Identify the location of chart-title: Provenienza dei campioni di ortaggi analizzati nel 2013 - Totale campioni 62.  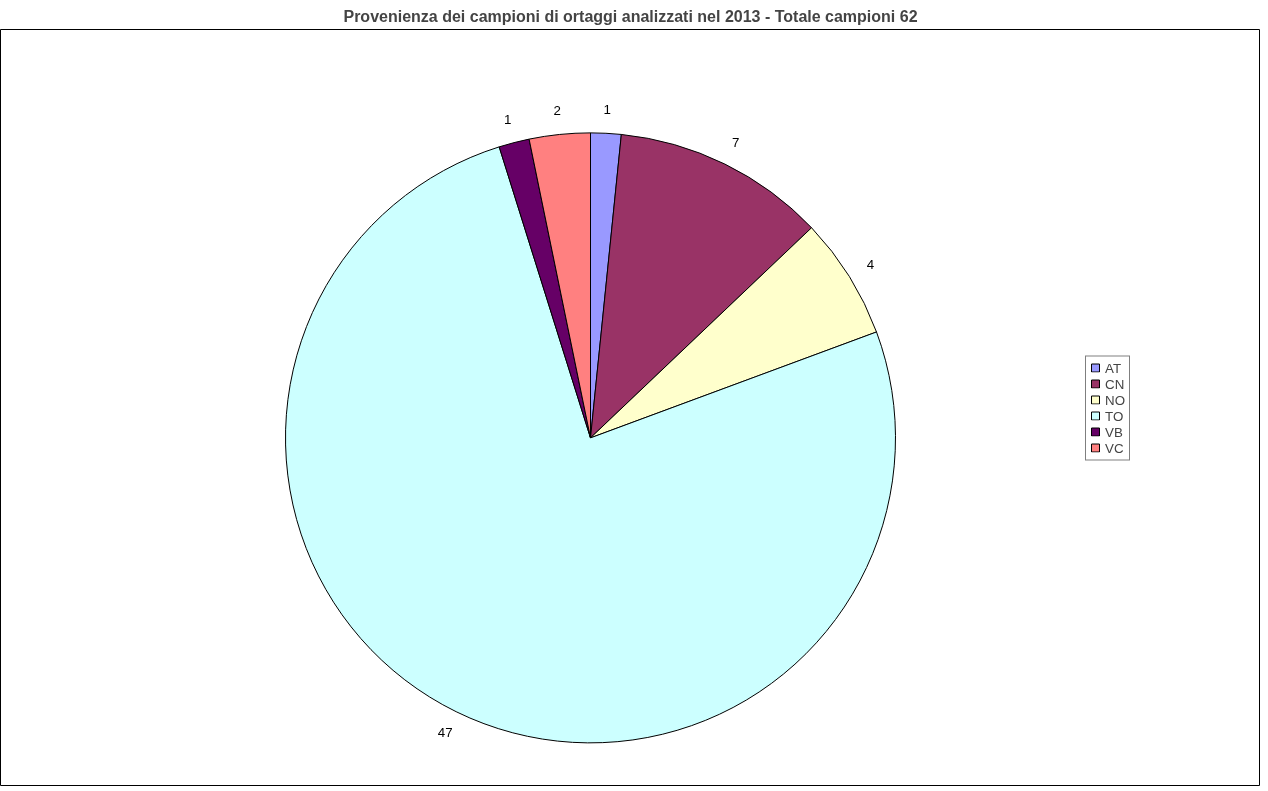
(630, 16).